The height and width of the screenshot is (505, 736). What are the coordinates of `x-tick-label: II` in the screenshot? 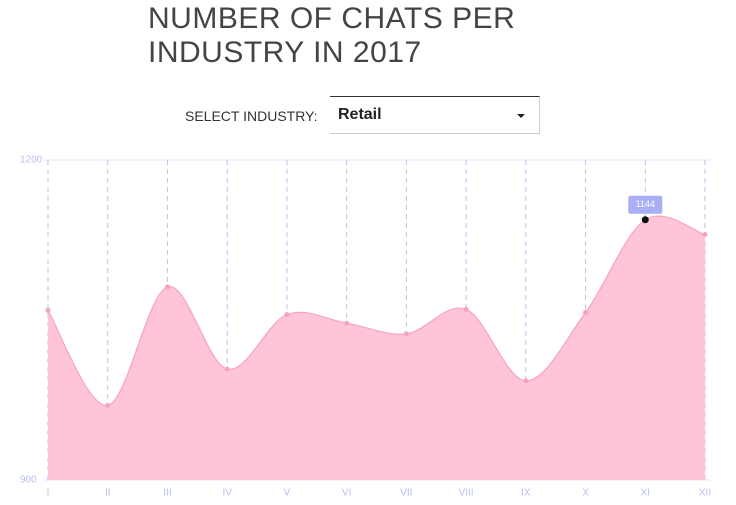 It's located at (108, 493).